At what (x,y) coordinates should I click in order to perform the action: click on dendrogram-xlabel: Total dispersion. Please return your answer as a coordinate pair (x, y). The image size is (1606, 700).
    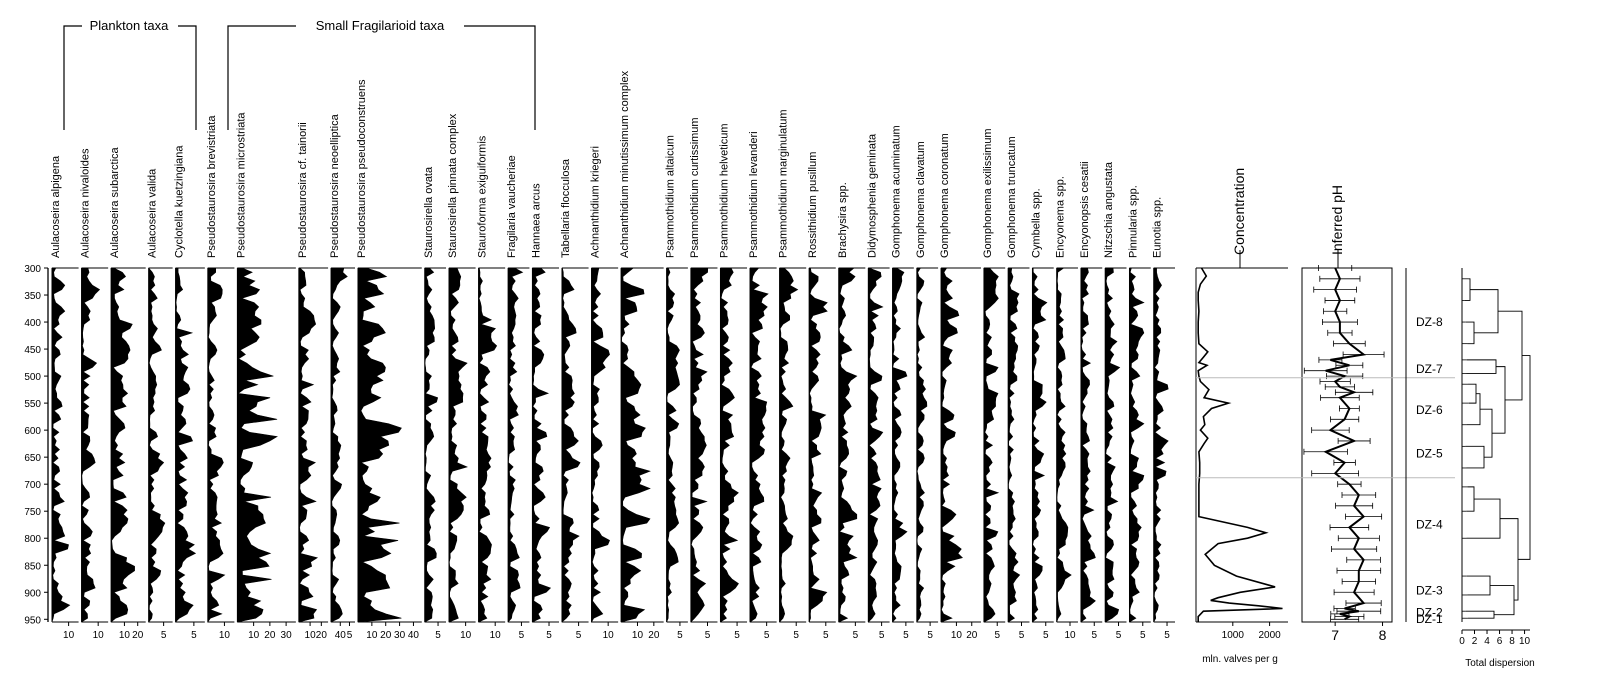
    Looking at the image, I should click on (1499, 663).